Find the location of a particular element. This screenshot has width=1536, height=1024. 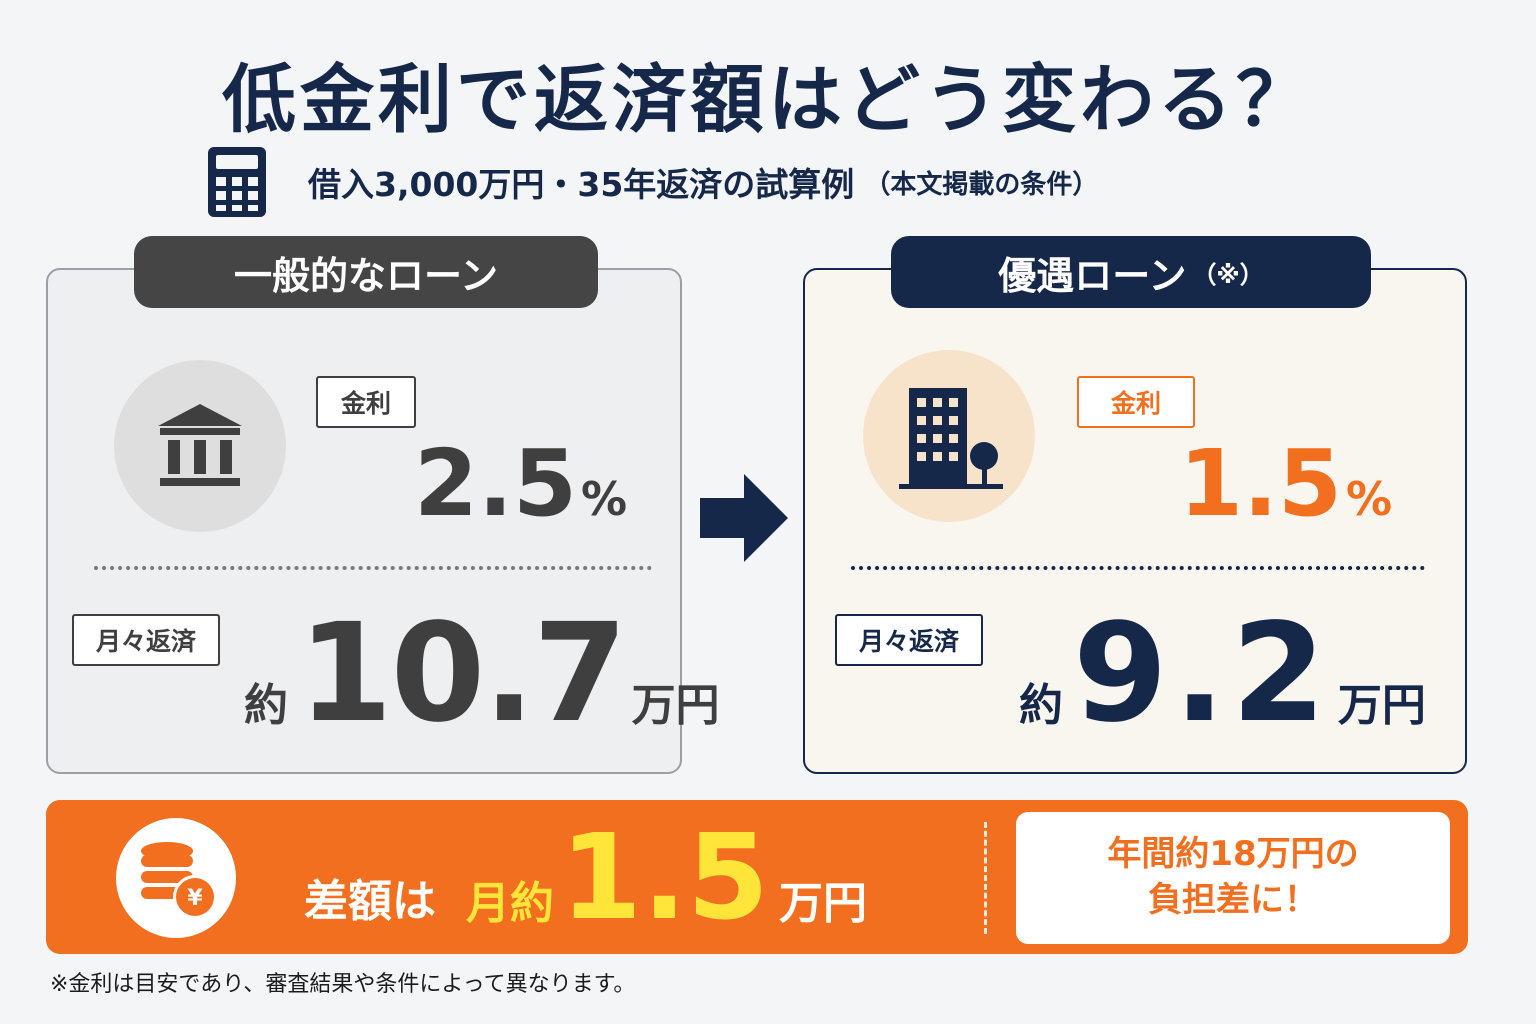

standard-payment-number: 10.7 is located at coordinates (463, 674).